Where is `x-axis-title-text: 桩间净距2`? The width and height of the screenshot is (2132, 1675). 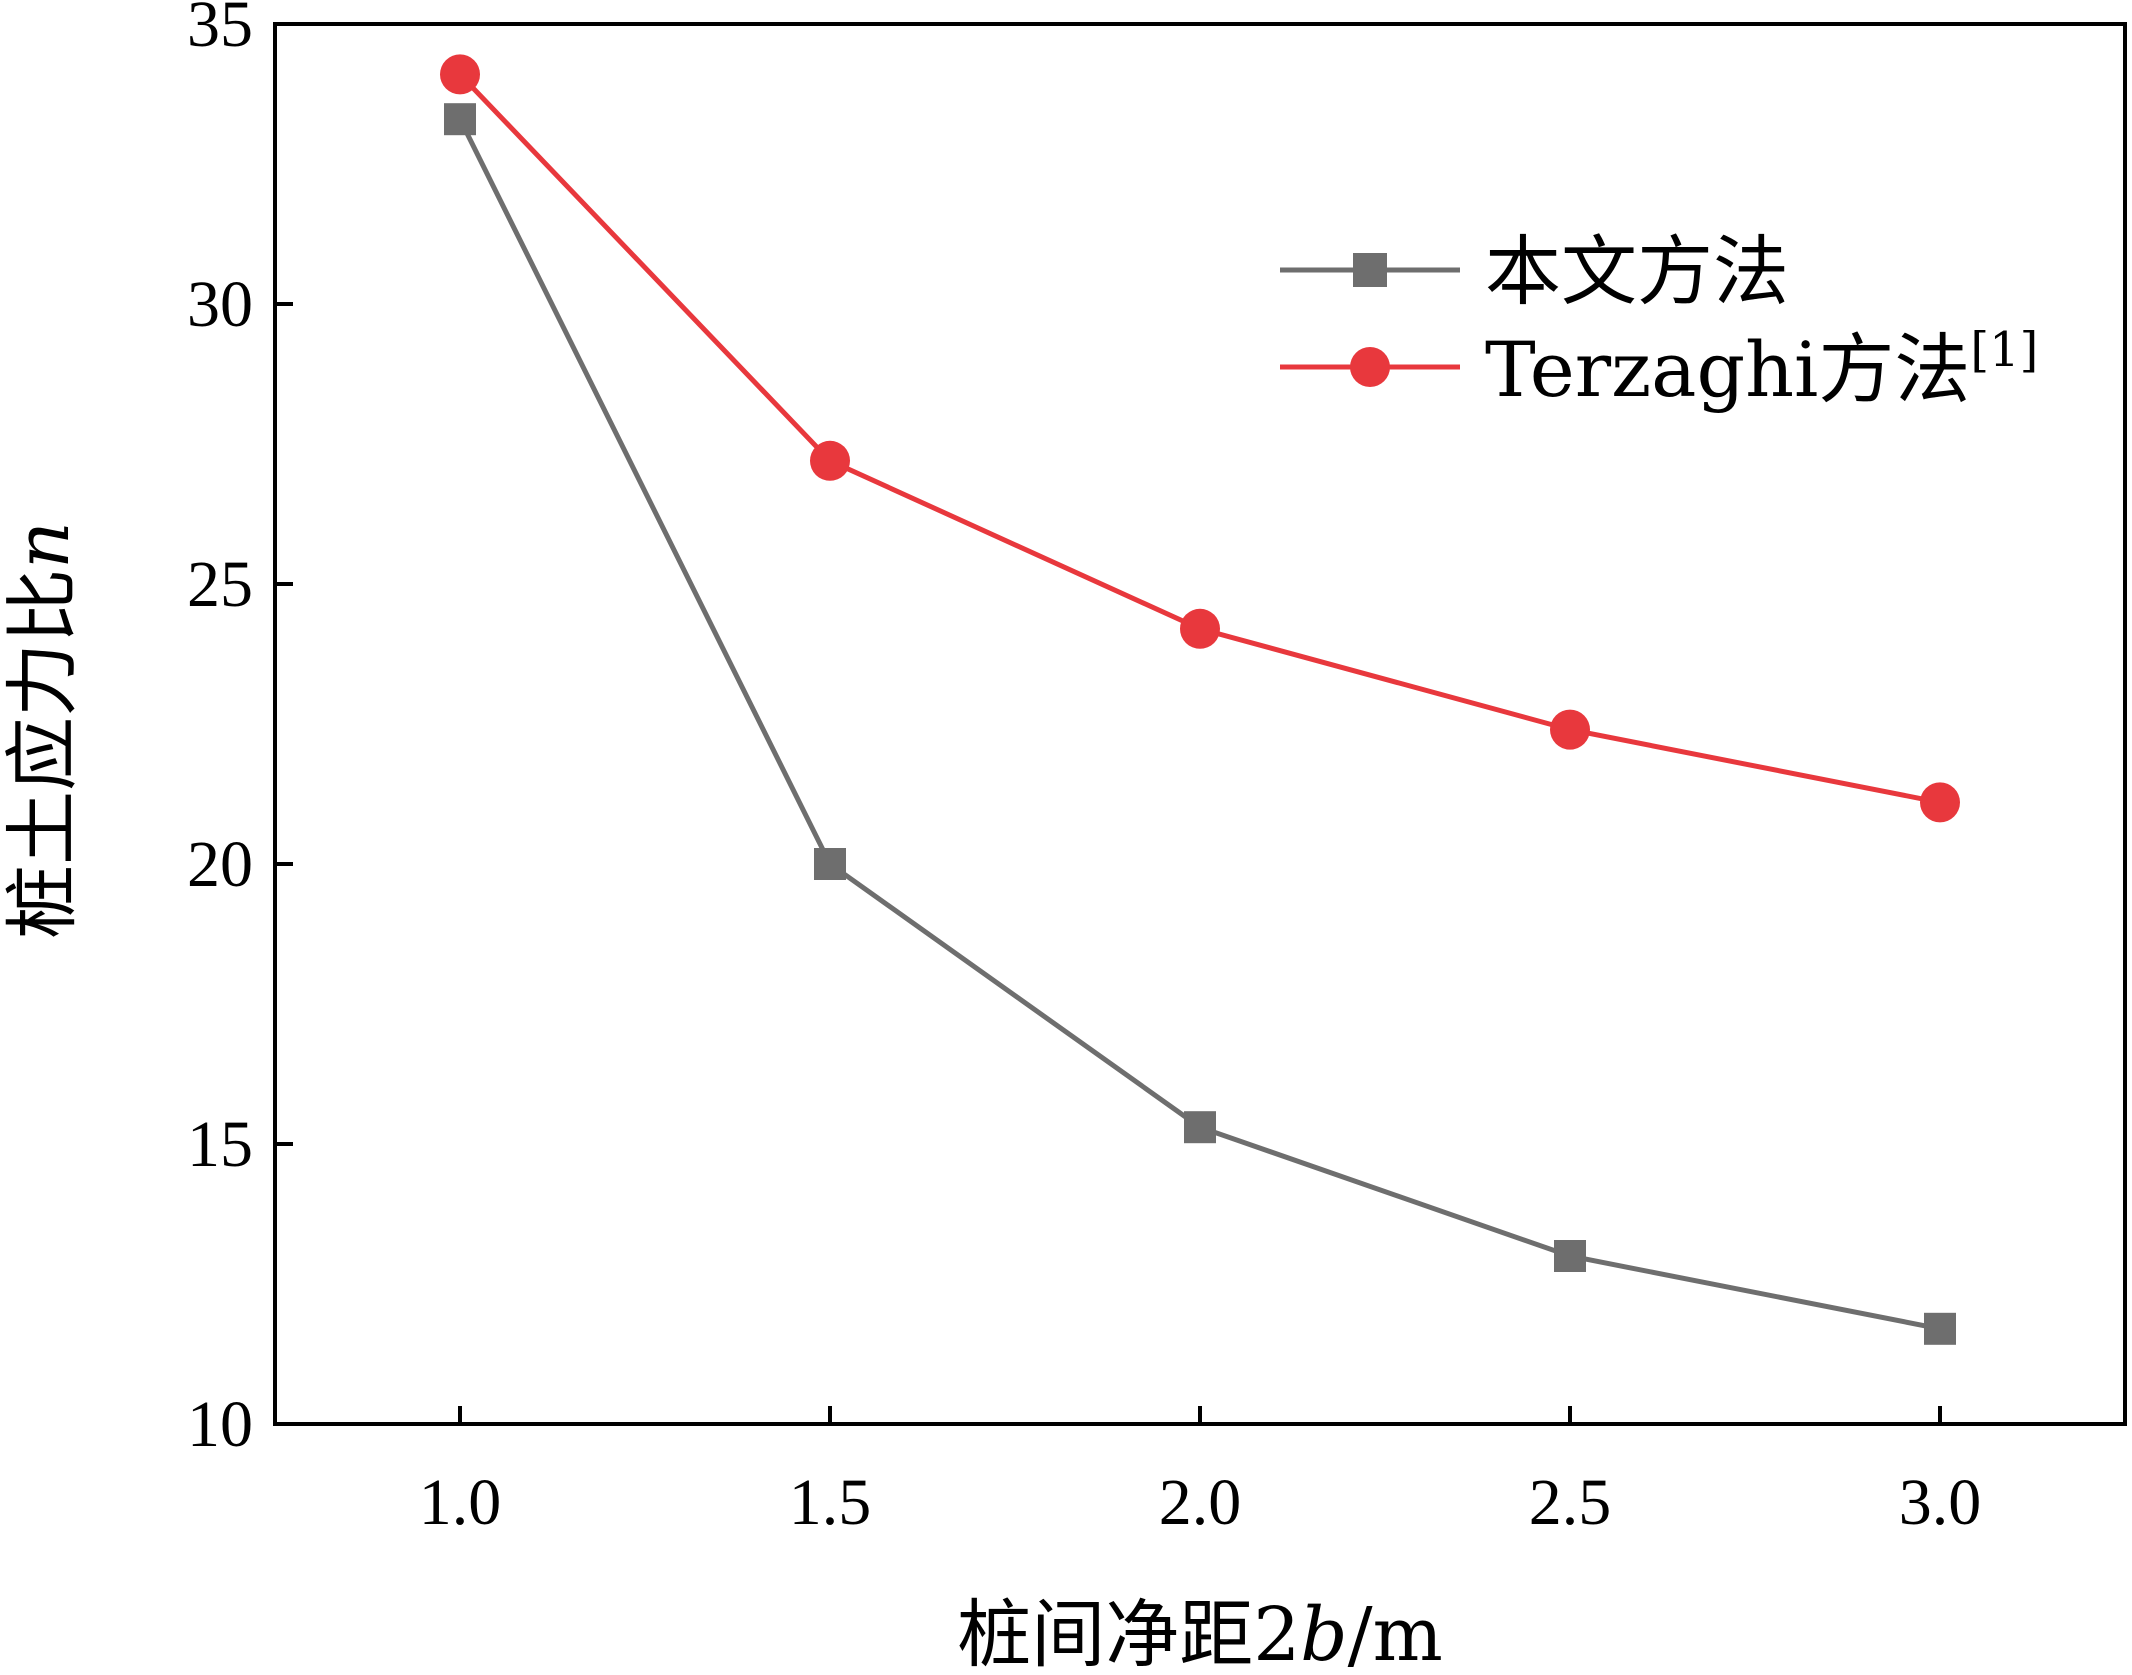 x-axis-title-text: 桩间净距2 is located at coordinates (1128, 1633).